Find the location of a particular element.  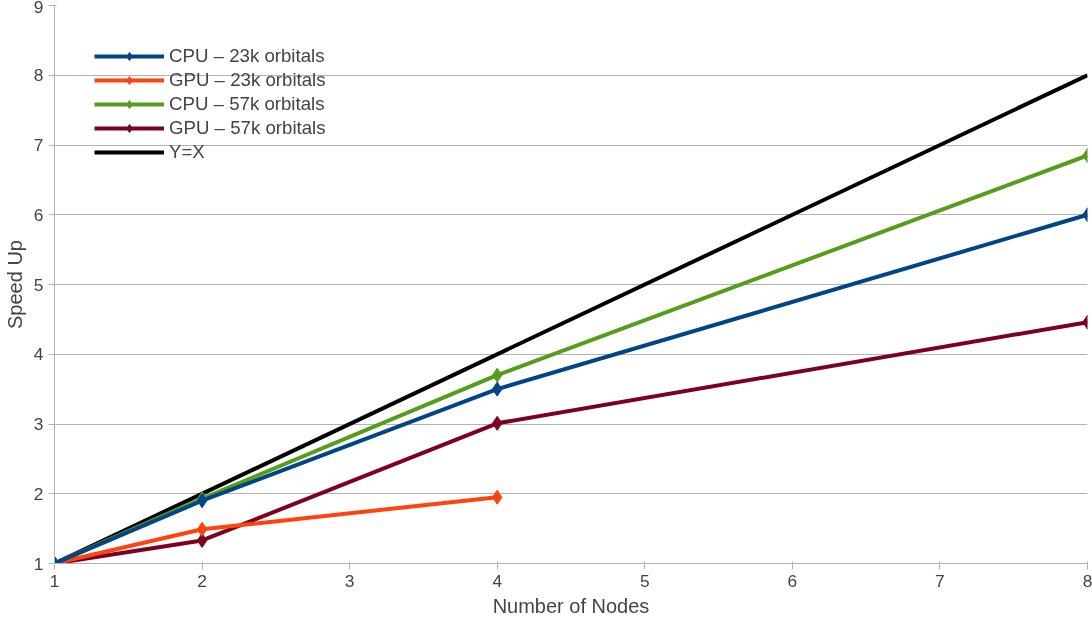

legend-label: CPU – 23k orbitals is located at coordinates (247, 56).